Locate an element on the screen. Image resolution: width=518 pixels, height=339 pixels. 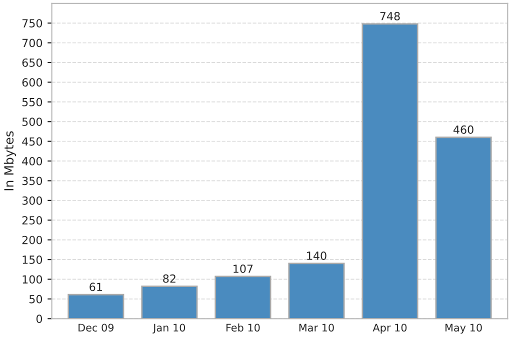
x-tick-label: Mar 10 is located at coordinates (316, 328).